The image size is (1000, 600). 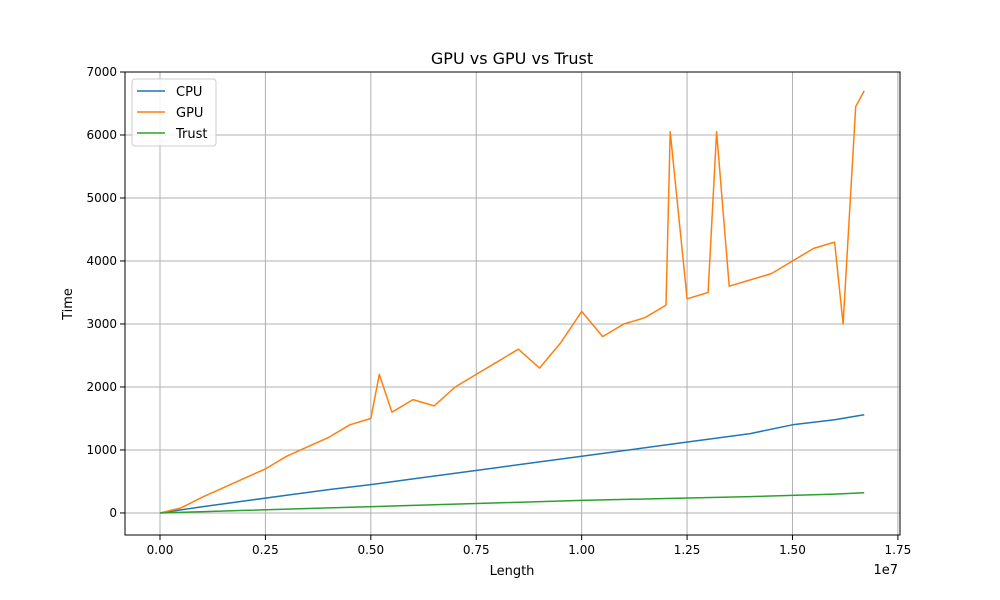 What do you see at coordinates (189, 113) in the screenshot?
I see `legend-label-gpu: GPU` at bounding box center [189, 113].